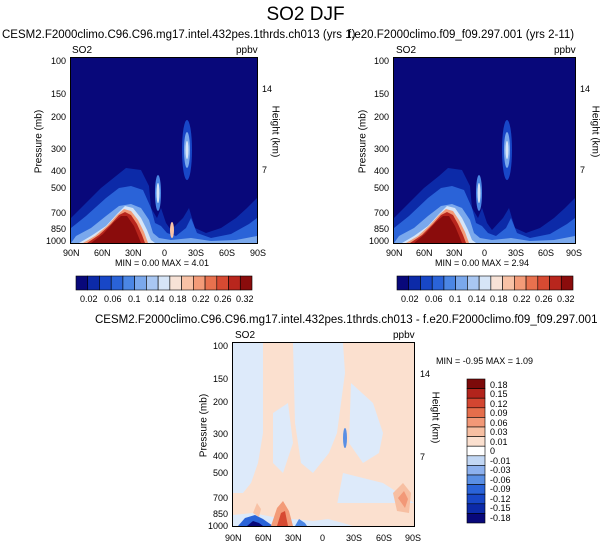 Image resolution: width=611 pixels, height=547 pixels. Describe the element at coordinates (382, 229) in the screenshot. I see `panel2-ytick-850: 850` at that location.